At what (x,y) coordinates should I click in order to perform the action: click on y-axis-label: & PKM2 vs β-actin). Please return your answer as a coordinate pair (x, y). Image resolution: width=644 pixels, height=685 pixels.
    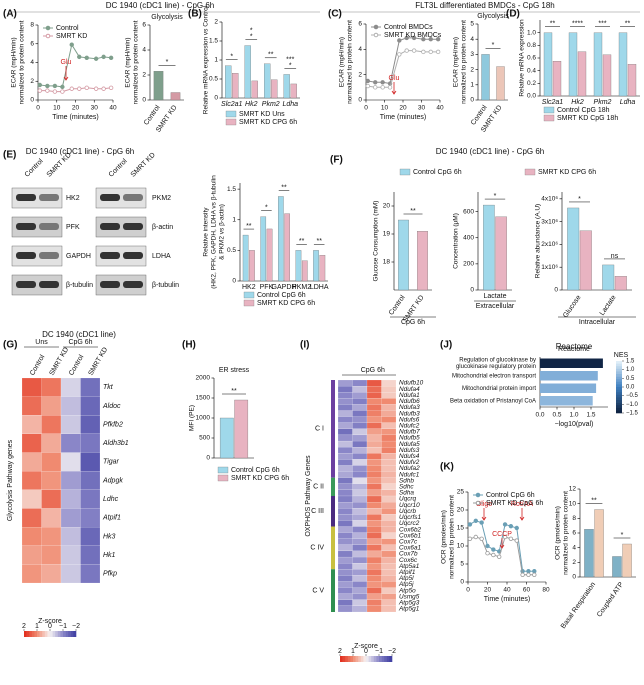
    Looking at the image, I should click on (222, 232).